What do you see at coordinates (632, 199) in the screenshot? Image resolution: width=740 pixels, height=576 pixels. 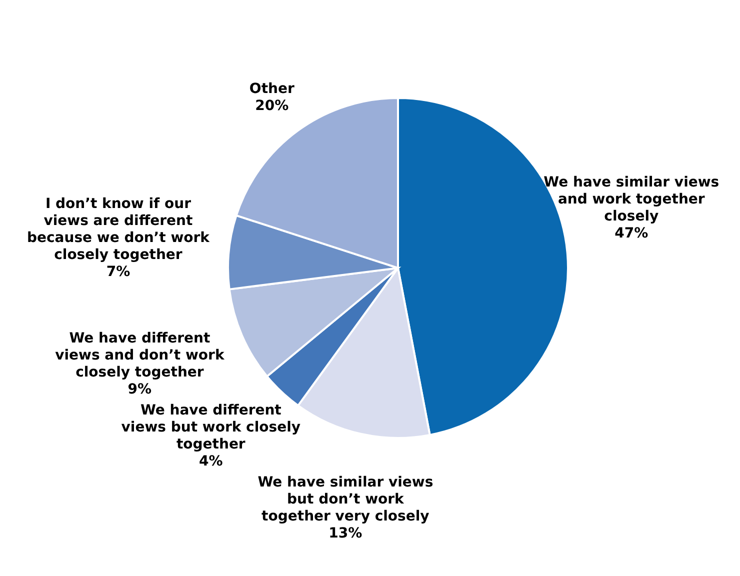 I see `slice-label: We have similar views and work together closely` at bounding box center [632, 199].